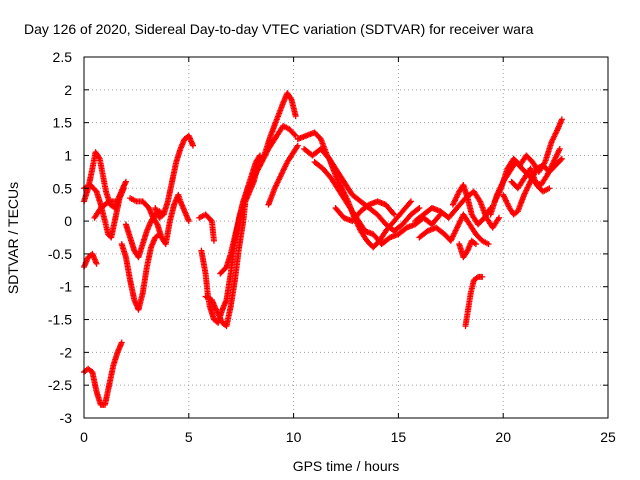 Image resolution: width=640 pixels, height=480 pixels. Describe the element at coordinates (63, 188) in the screenshot. I see `y-tick-label: 0.5` at that location.